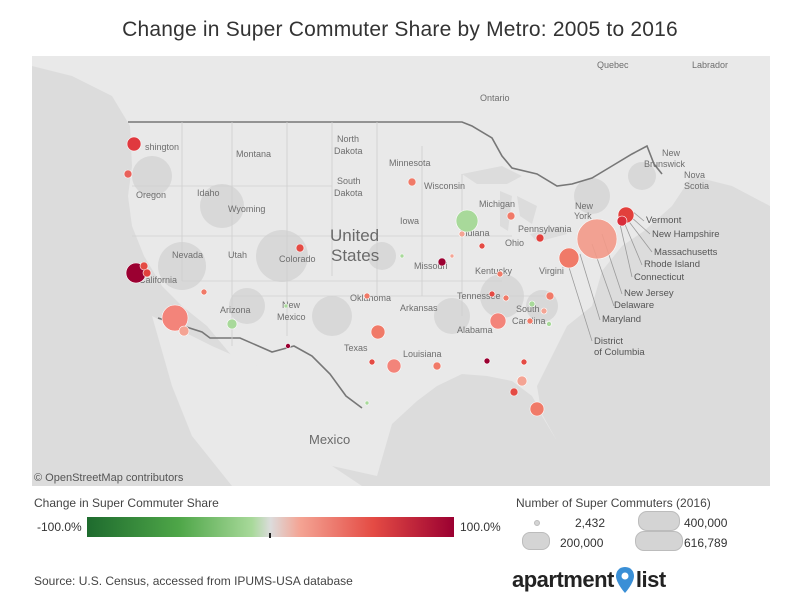  Describe the element at coordinates (444, 186) in the screenshot. I see `label-wisconsin: Wisconsin` at that location.